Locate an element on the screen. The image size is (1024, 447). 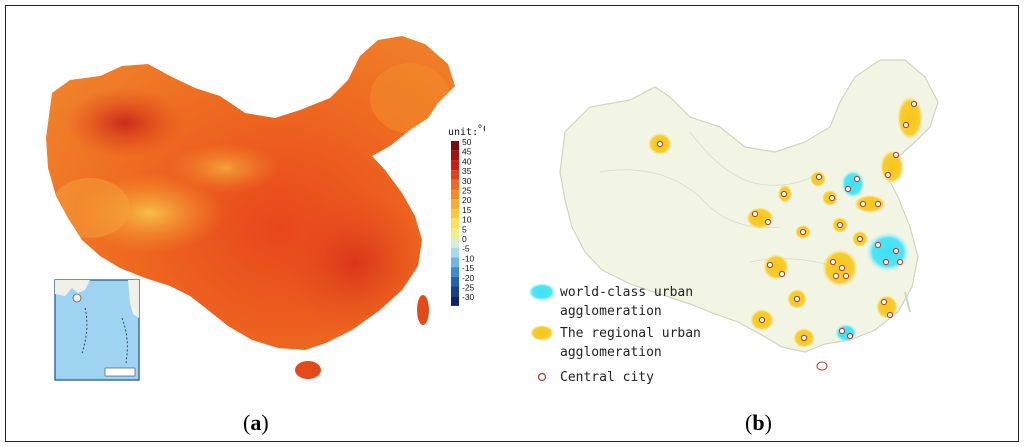
caption-b-letter: b is located at coordinates (758, 422).